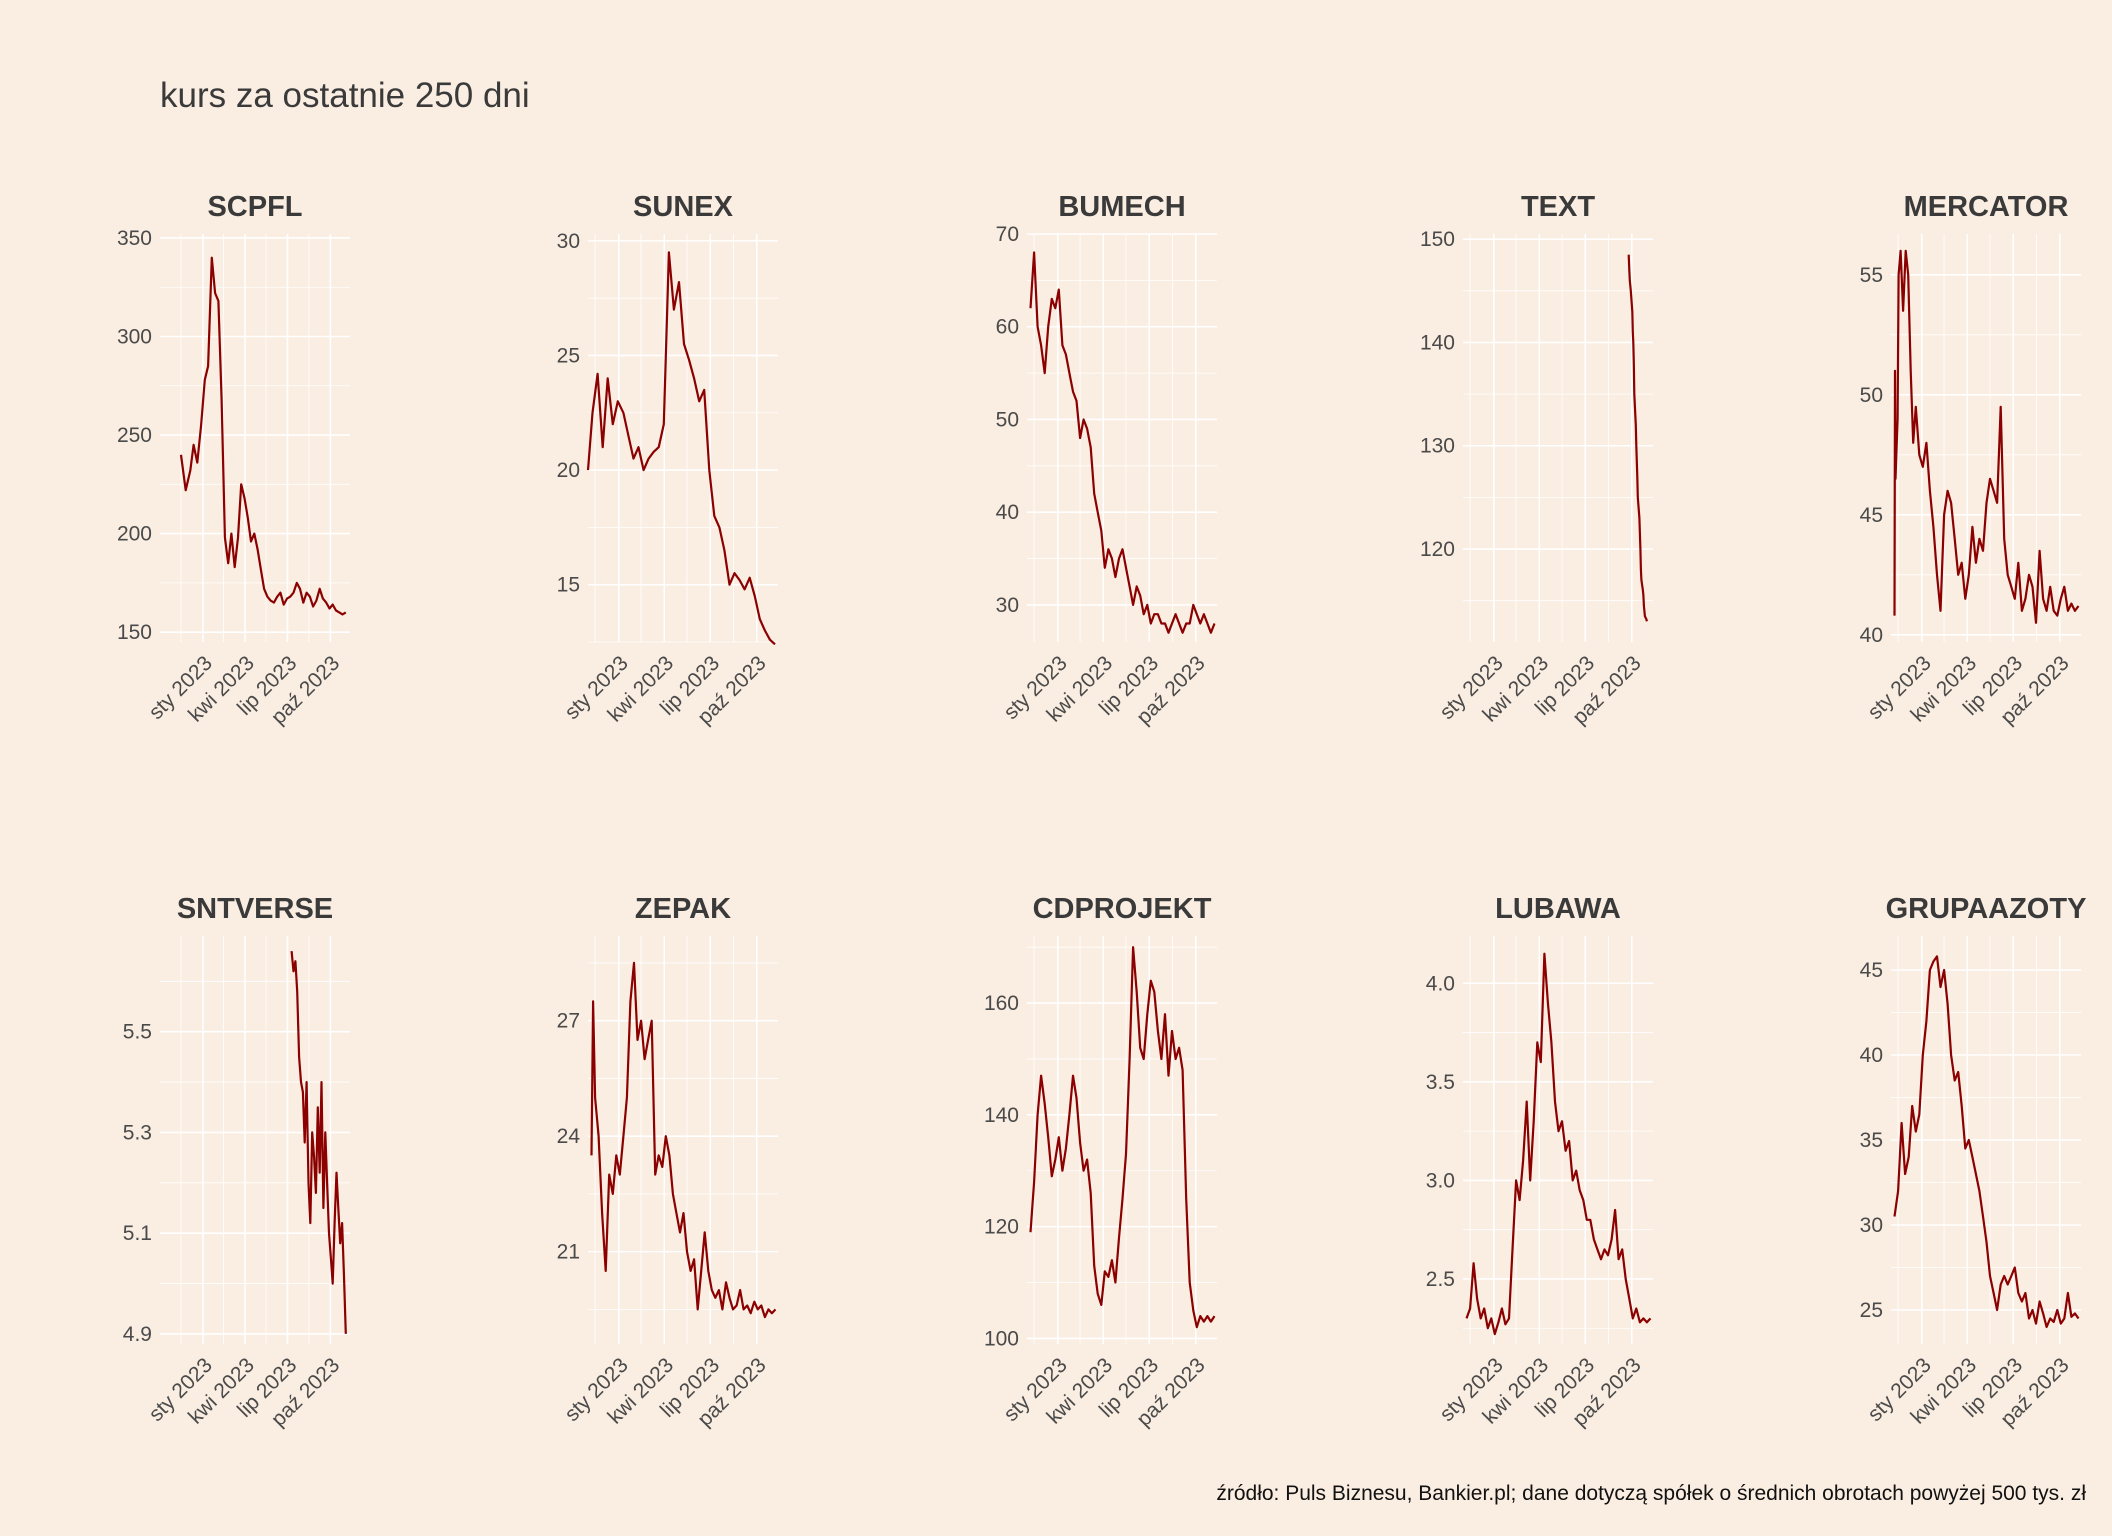 This screenshot has height=1536, width=2112. I want to click on figure-title: kurs za ostatnie 250 dni, so click(345, 95).